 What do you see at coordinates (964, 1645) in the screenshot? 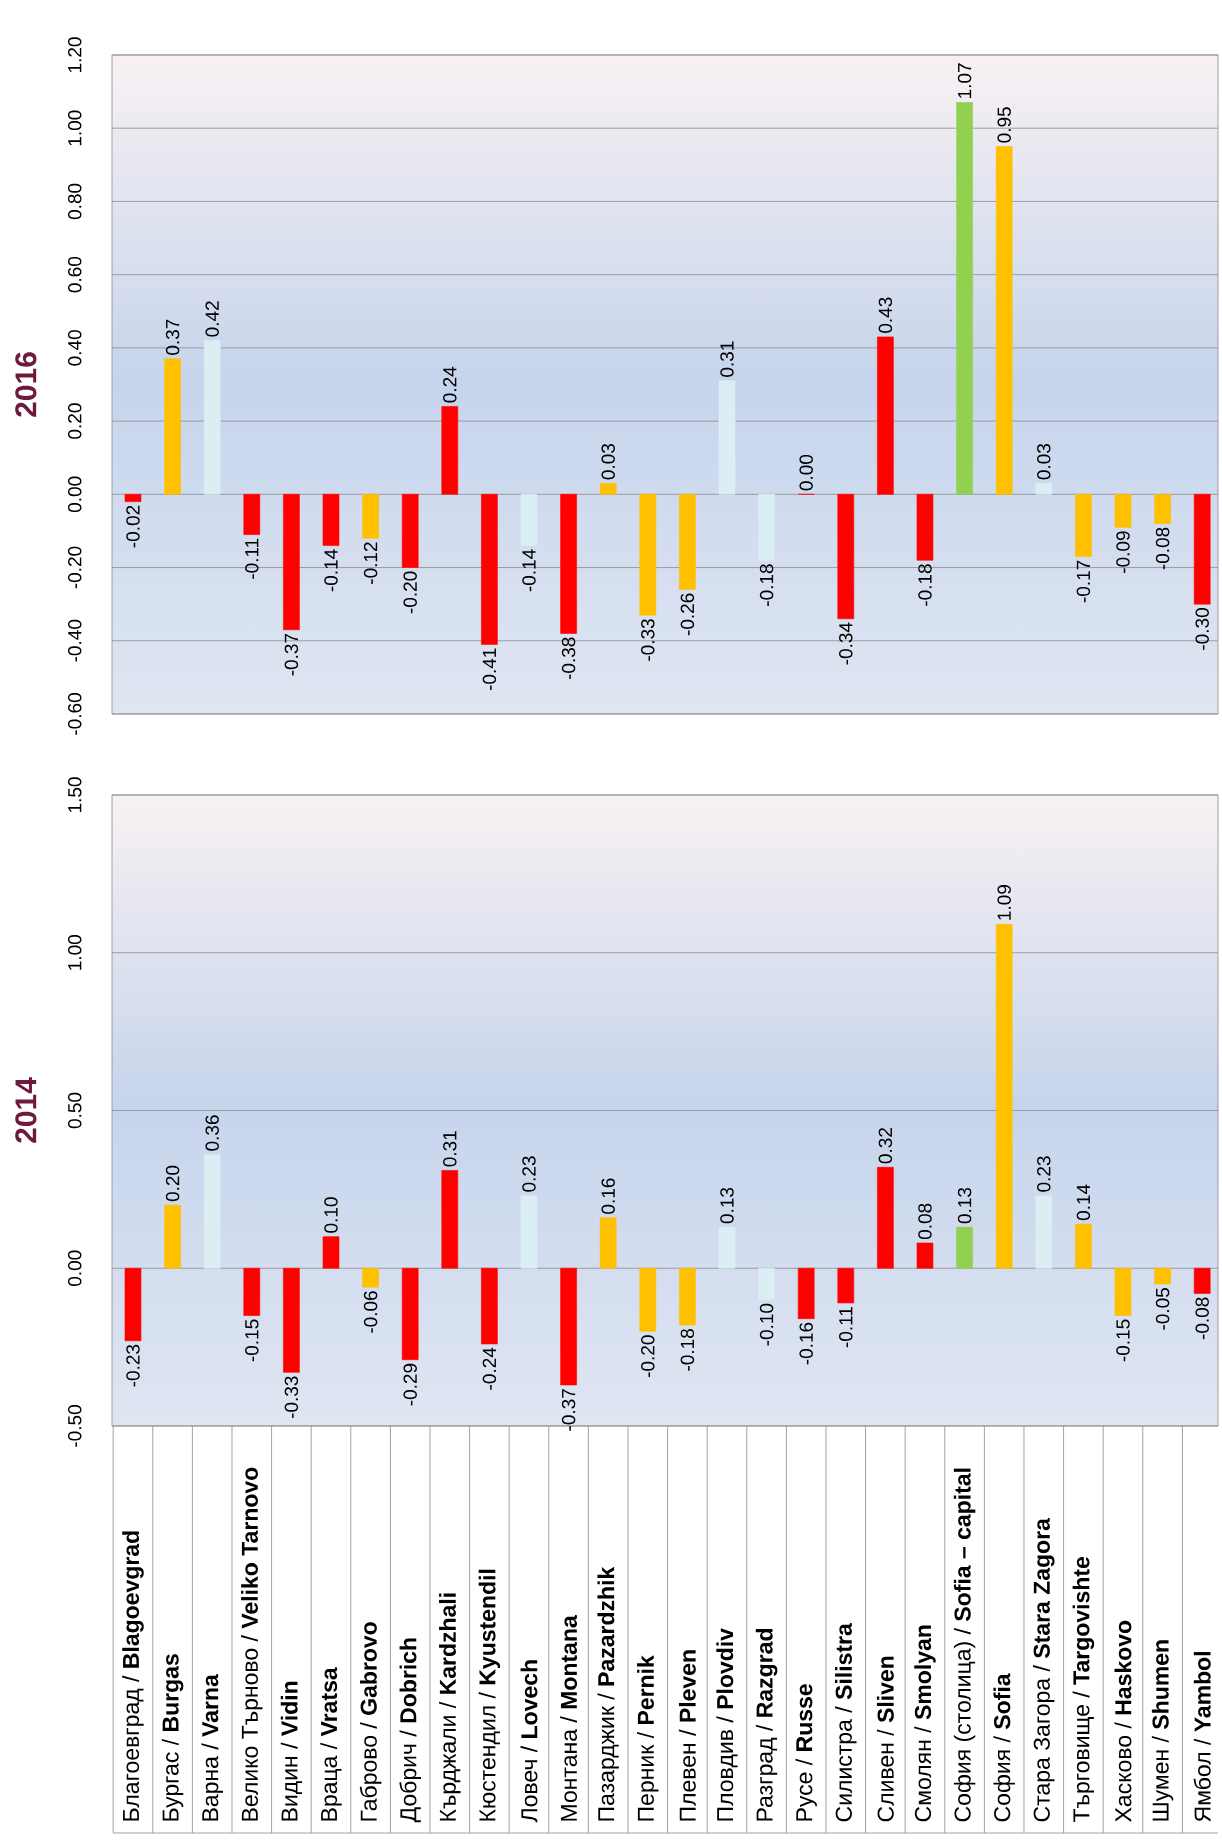
I see `x-tick-label: София (столица) / Sofia – capital` at bounding box center [964, 1645].